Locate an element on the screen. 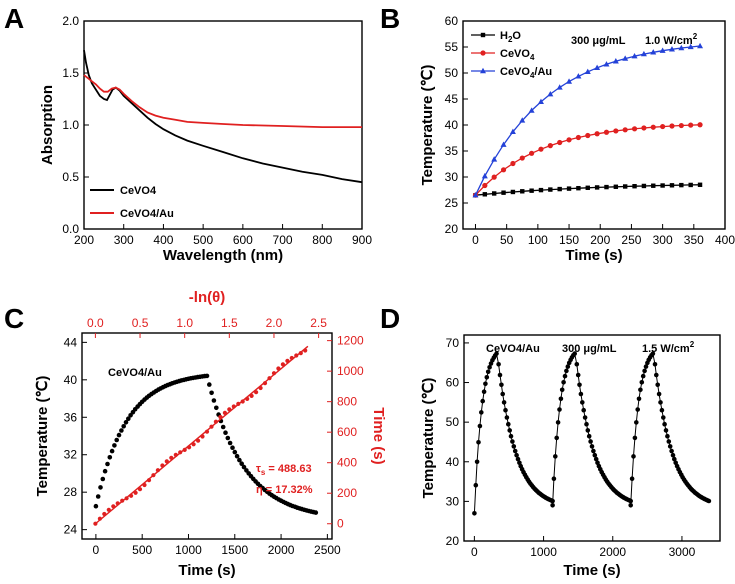 The width and height of the screenshot is (735, 584). annotation-power-d-text: 1.5 W/cm is located at coordinates (666, 349).